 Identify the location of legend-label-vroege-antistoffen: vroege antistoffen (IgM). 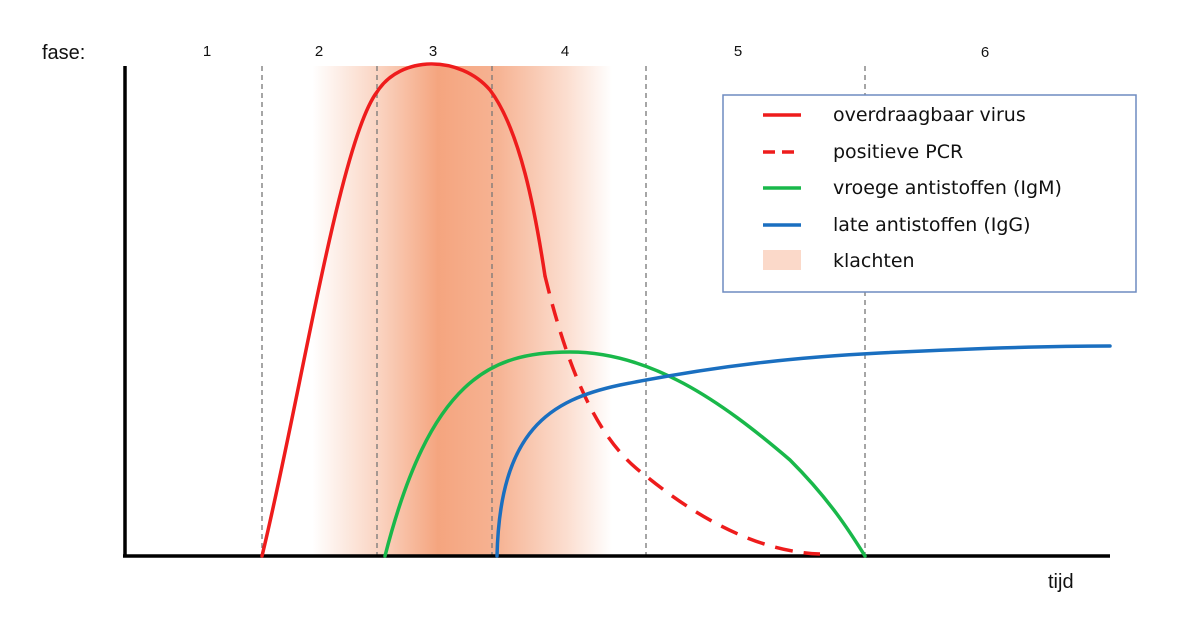
(947, 188).